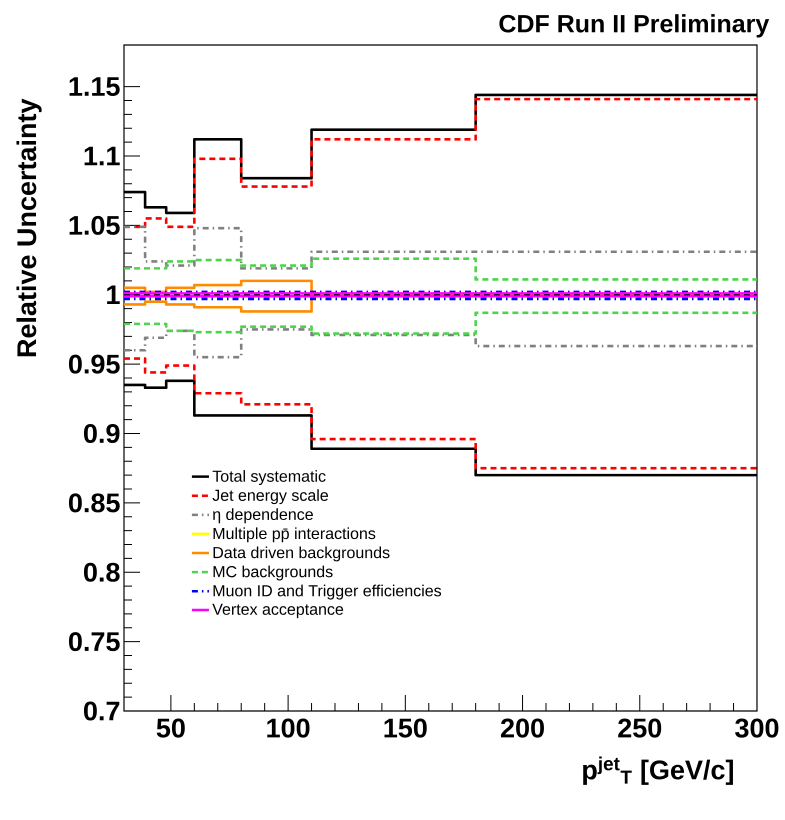 The width and height of the screenshot is (785, 820). Describe the element at coordinates (95, 86) in the screenshot. I see `y-tick-label: 1.15` at that location.